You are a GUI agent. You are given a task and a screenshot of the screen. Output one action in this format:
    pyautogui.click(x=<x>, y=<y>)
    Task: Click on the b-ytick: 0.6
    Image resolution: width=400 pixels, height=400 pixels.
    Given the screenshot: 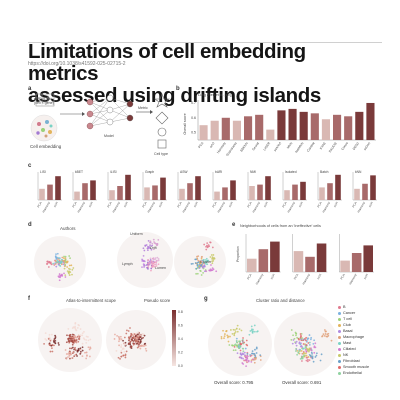 What is the action you would take?
    pyautogui.click(x=193, y=118)
    